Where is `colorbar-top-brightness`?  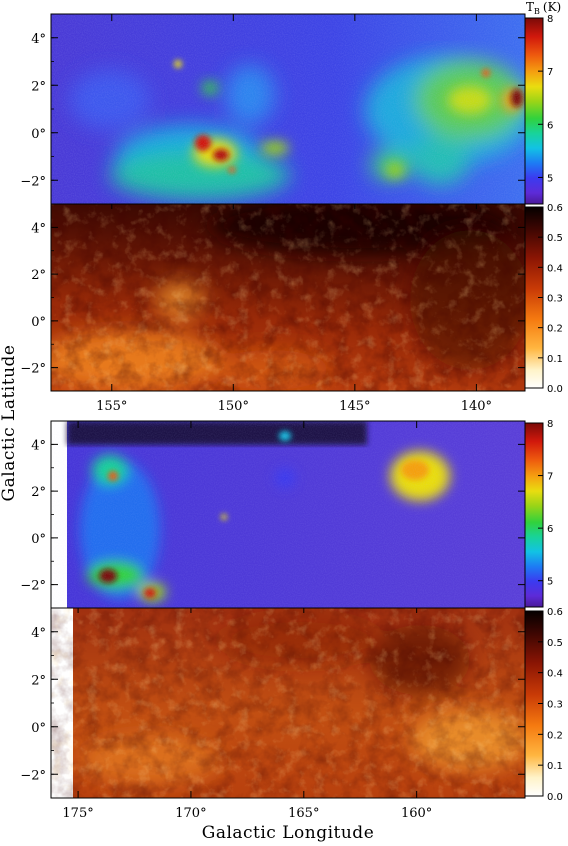
colorbar-top-brightness is located at coordinates (534, 111).